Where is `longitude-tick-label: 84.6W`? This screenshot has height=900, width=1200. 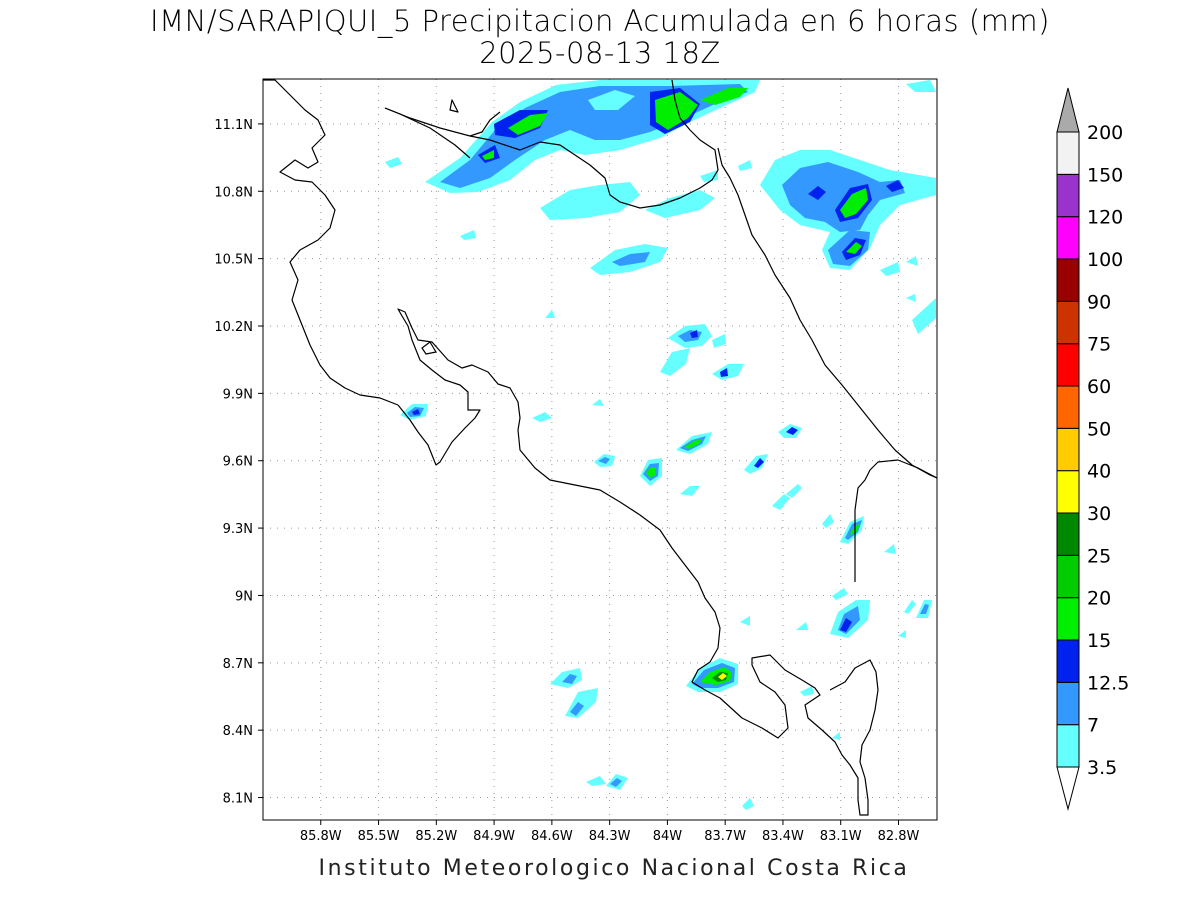 longitude-tick-label: 84.6W is located at coordinates (552, 836).